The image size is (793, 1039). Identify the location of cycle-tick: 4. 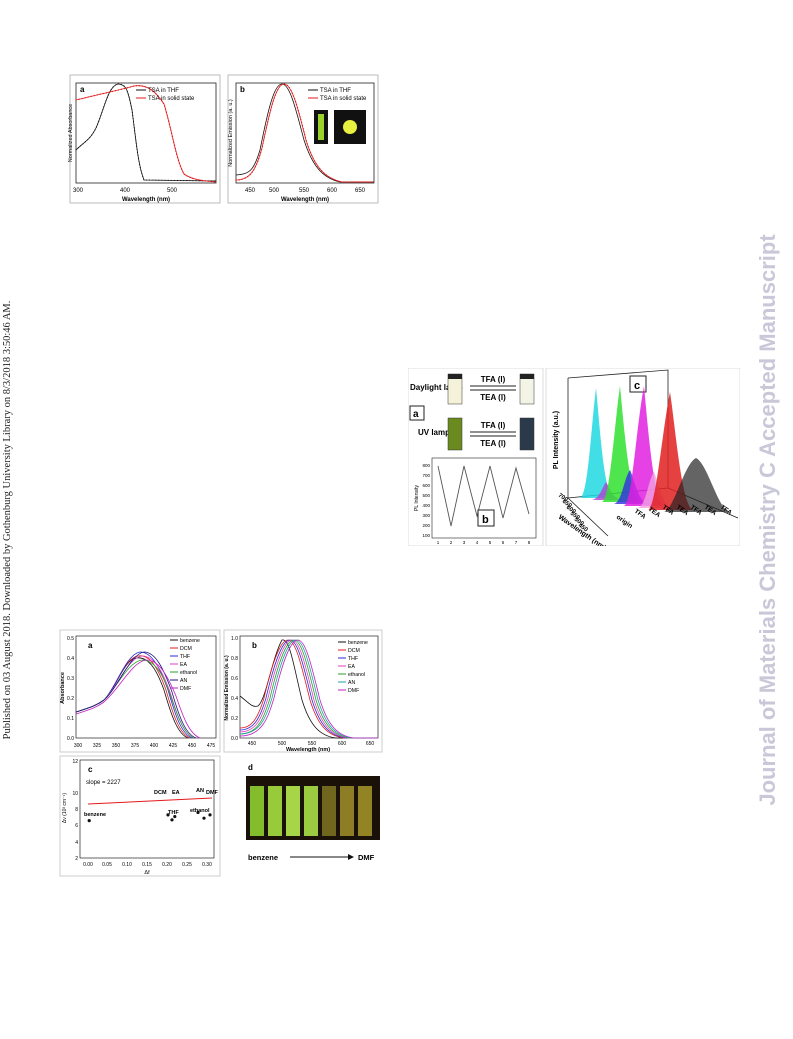
(477, 542).